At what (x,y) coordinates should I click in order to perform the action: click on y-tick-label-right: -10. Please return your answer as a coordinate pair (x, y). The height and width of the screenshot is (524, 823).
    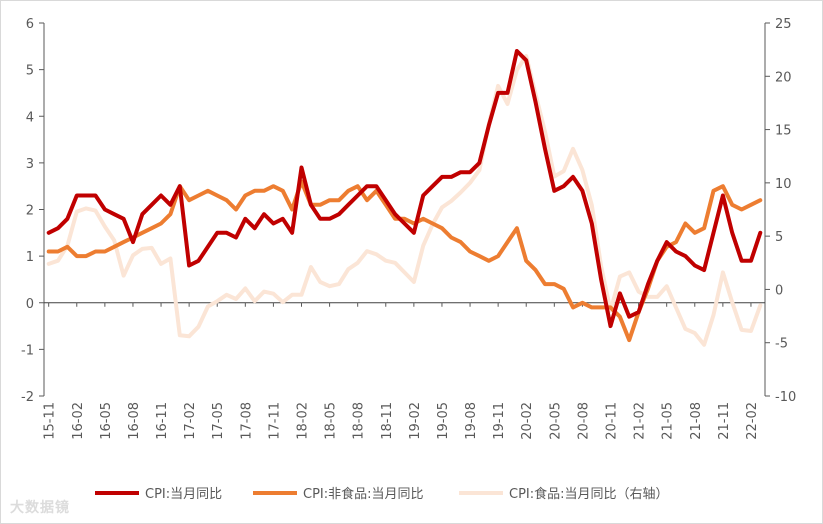
    Looking at the image, I should click on (785, 397).